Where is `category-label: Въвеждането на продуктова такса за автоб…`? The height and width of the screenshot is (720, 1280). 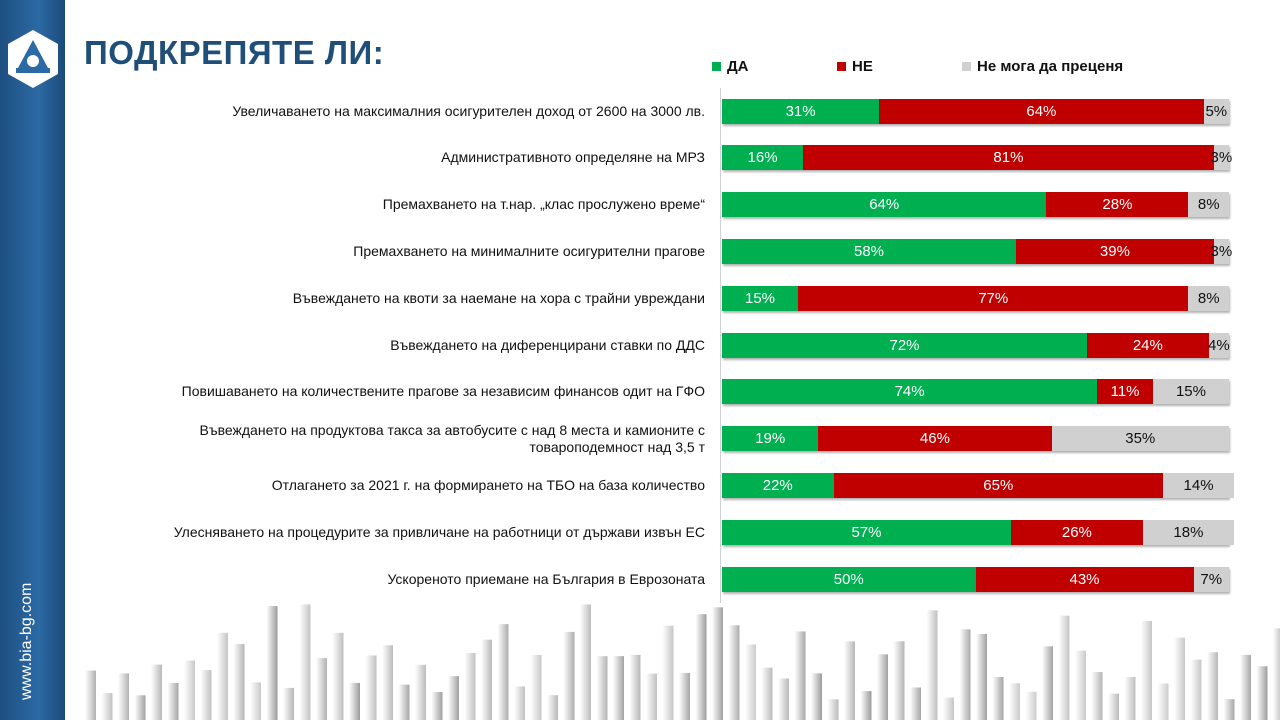 category-label: Въвеждането на продуктова такса за автоб… is located at coordinates (452, 438).